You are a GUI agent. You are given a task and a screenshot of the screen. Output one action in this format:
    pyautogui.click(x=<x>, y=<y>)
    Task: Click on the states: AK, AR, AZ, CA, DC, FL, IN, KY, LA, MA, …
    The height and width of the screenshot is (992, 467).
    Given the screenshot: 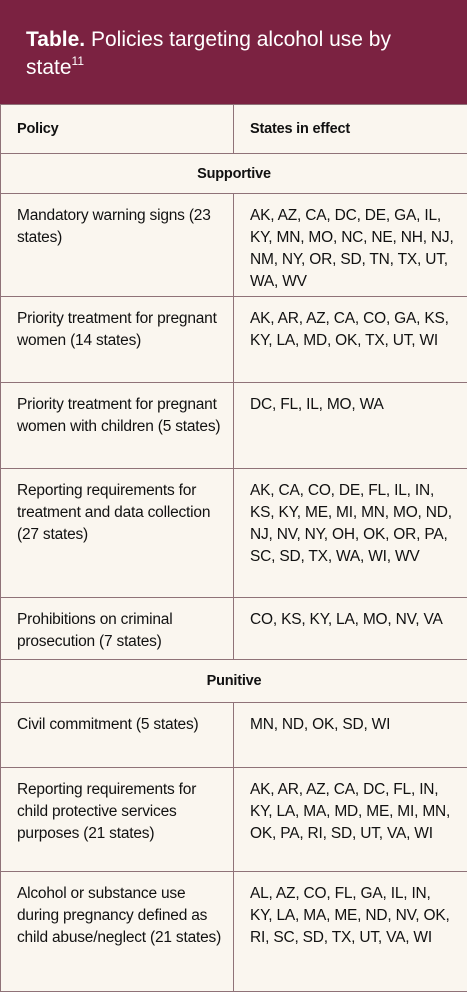 What is the action you would take?
    pyautogui.click(x=350, y=820)
    